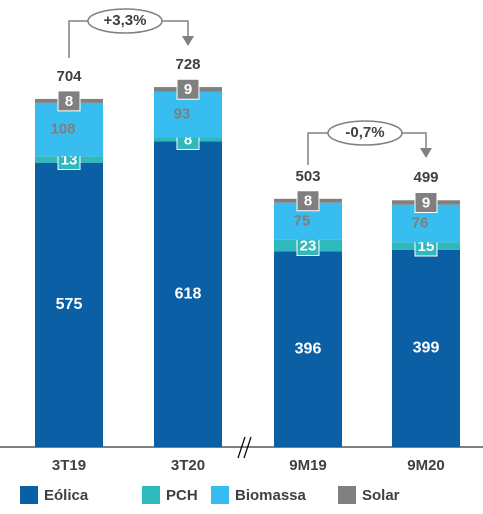 The width and height of the screenshot is (483, 514). What do you see at coordinates (244, 447) in the screenshot?
I see `axis-break` at bounding box center [244, 447].